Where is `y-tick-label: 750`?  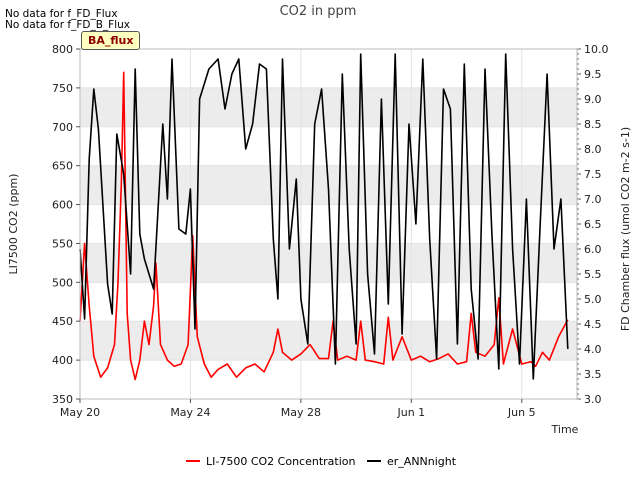
y-tick-label: 750 is located at coordinates (62, 88).